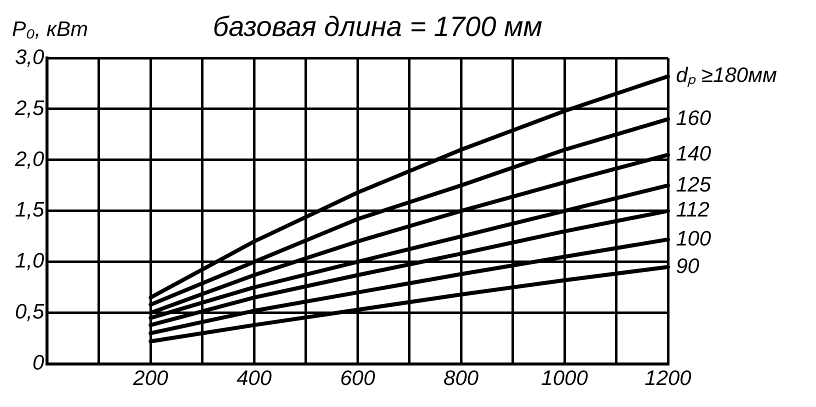  What do you see at coordinates (461, 378) in the screenshot?
I see `x-tick-label: 800` at bounding box center [461, 378].